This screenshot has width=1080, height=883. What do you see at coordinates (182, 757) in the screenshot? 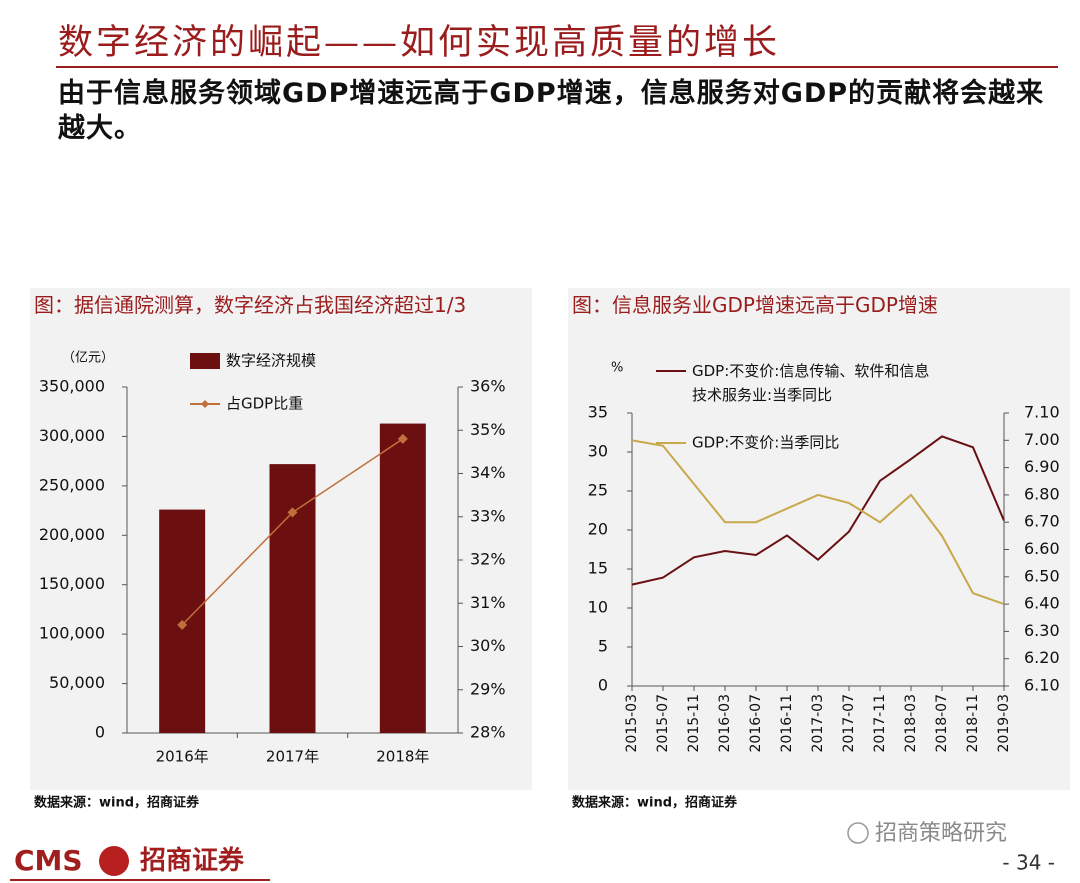
I see `x-tick-label: 2016年` at bounding box center [182, 757].